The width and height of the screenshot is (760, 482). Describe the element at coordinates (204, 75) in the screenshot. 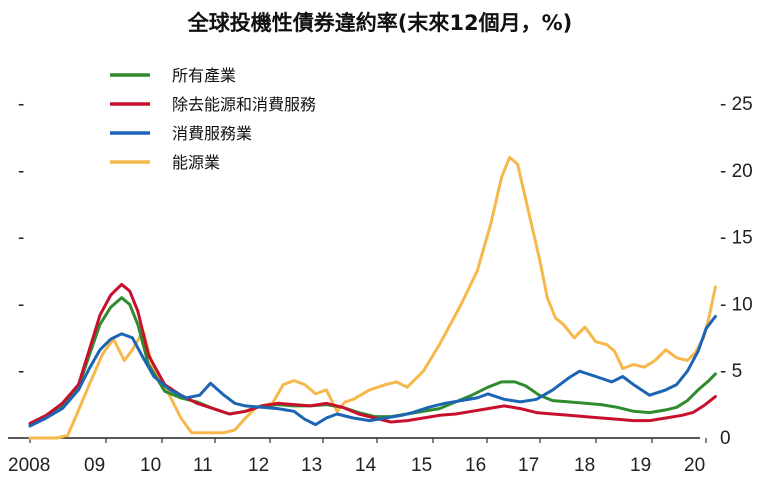

I see `legend-label: 所有產業` at that location.